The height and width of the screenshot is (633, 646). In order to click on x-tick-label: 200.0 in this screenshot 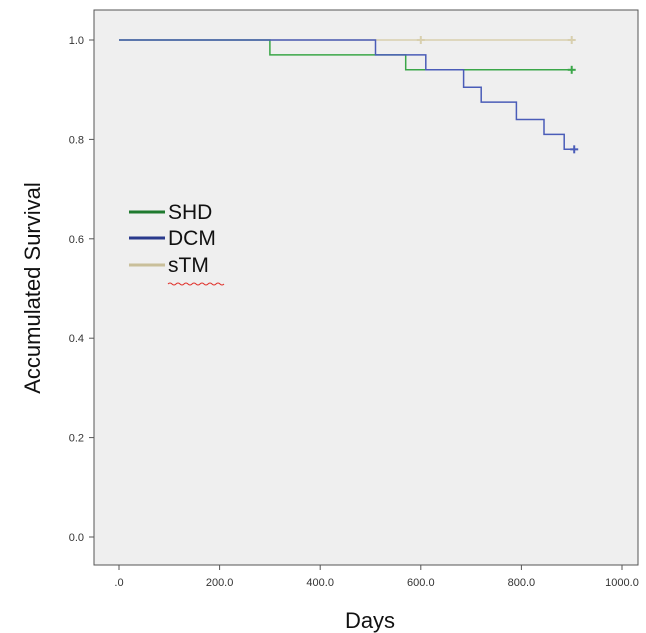, I will do `click(220, 583)`.